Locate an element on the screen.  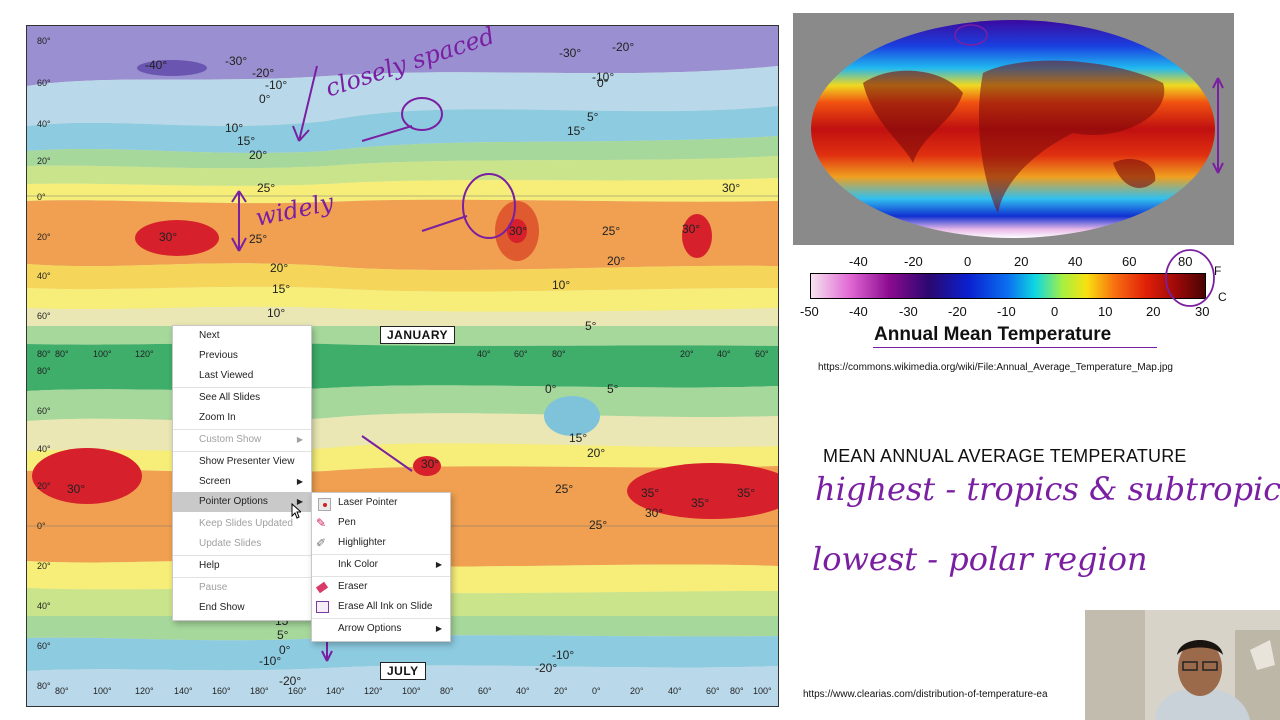
menu-item-update-slides: Update Slides is located at coordinates (230, 543).